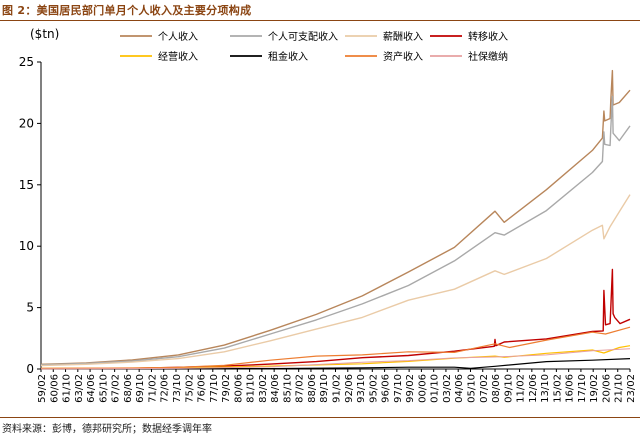 The image size is (640, 435). I want to click on x-tick-label: 61/10, so click(67, 388).